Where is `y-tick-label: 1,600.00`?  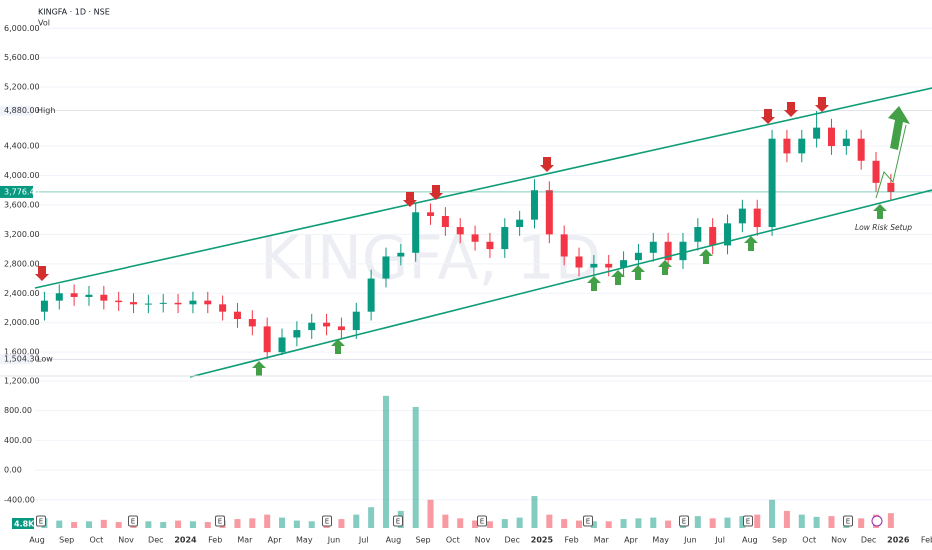 y-tick-label: 1,600.00 is located at coordinates (22, 352).